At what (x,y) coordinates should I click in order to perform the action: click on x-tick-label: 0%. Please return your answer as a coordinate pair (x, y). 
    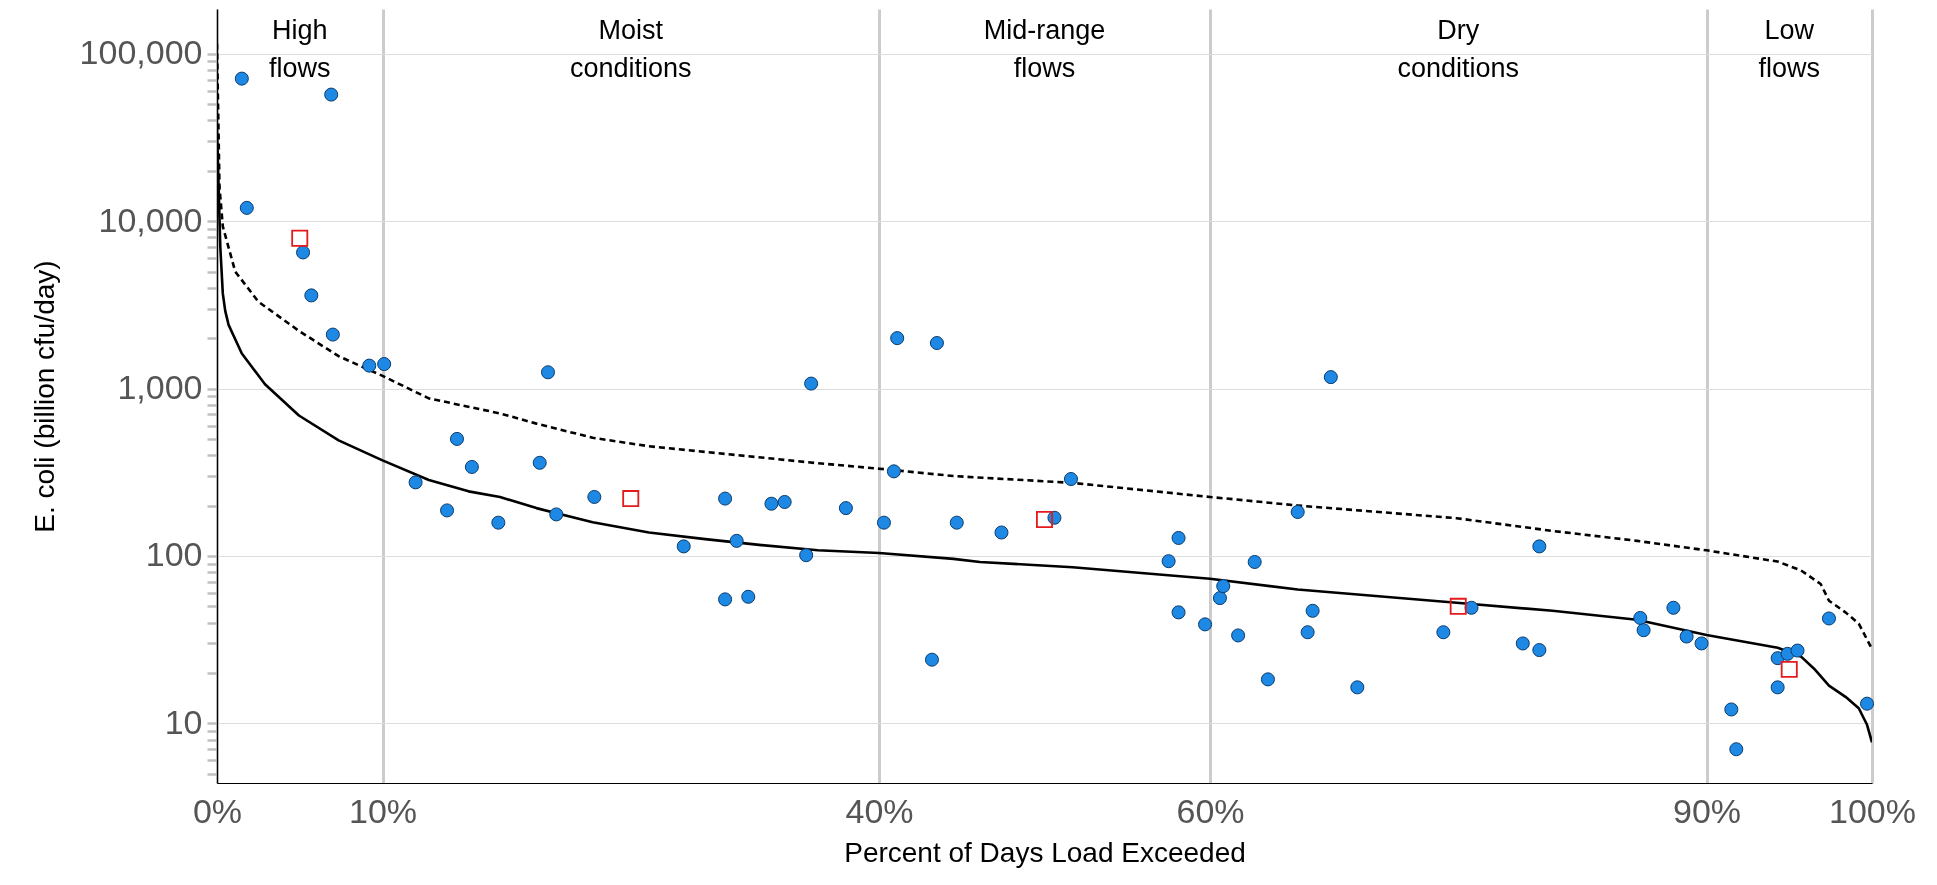
    Looking at the image, I should click on (217, 810).